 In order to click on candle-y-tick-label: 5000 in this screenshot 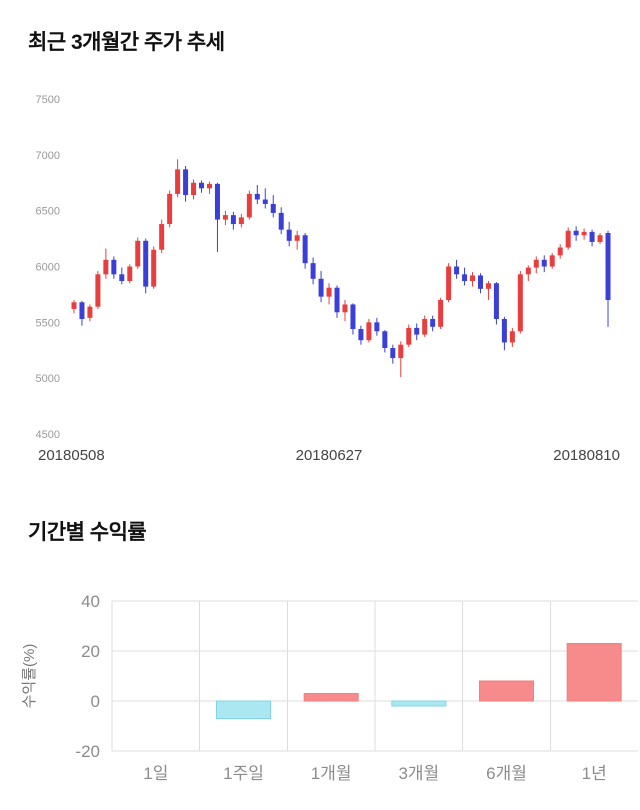, I will do `click(48, 379)`.